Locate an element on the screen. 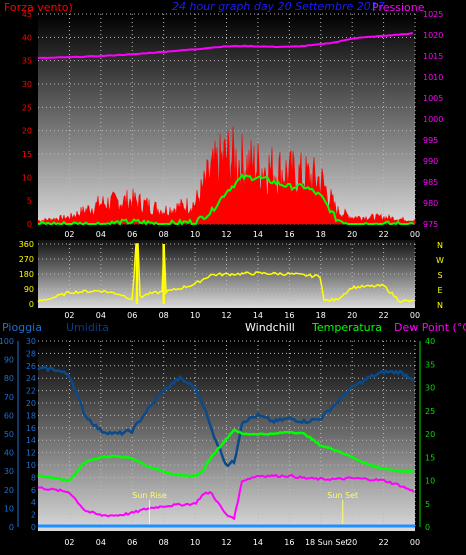 The height and width of the screenshot is (555, 466). wind-gust-area is located at coordinates (226, 175).